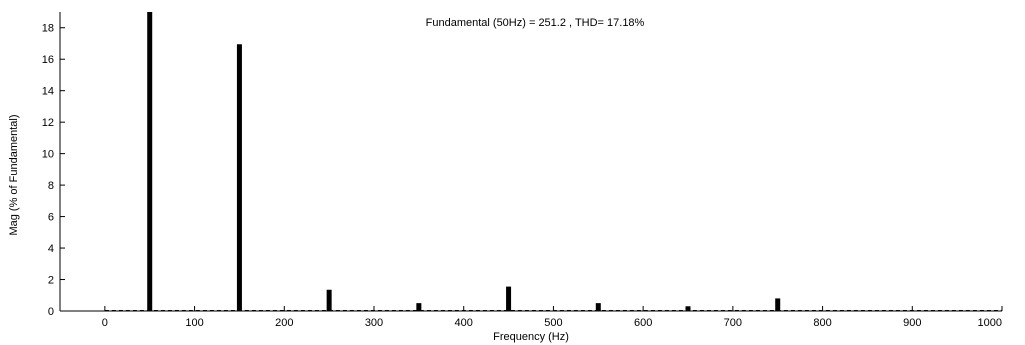 Image resolution: width=1025 pixels, height=345 pixels. Describe the element at coordinates (105, 323) in the screenshot. I see `x-tick-label: 0` at that location.